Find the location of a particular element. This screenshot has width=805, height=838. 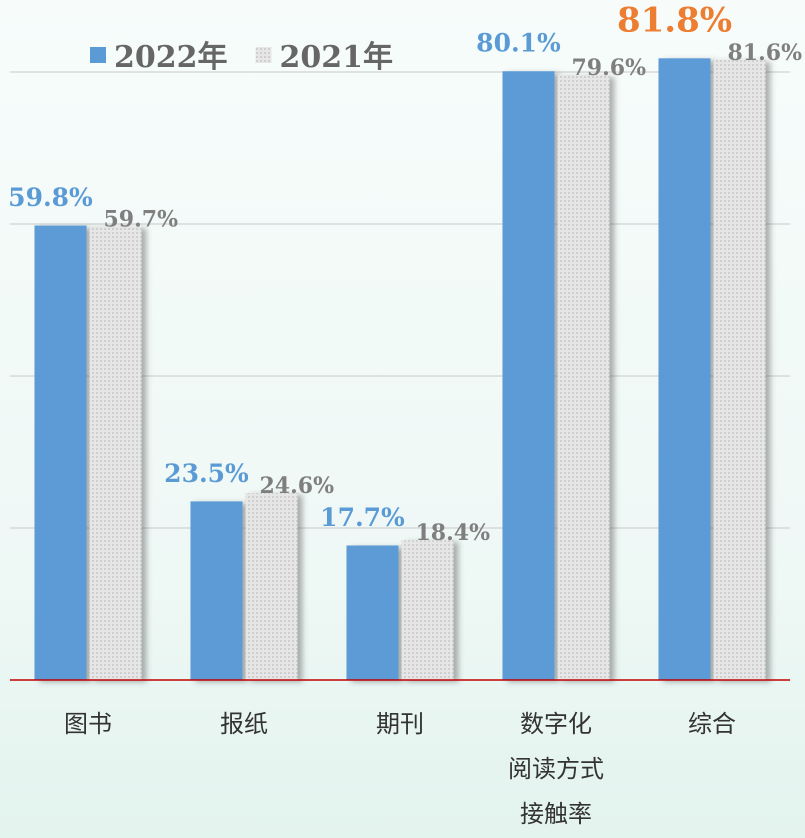

value-label: 18.4% is located at coordinates (453, 533).